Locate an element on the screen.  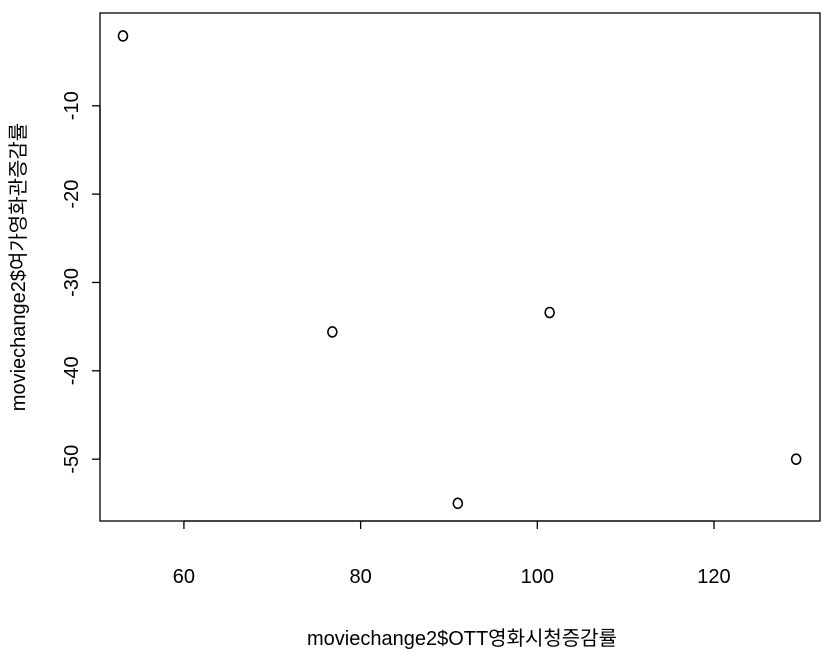
y-axis: -10 -20 -30 -40 -50 is located at coordinates (81, 282).